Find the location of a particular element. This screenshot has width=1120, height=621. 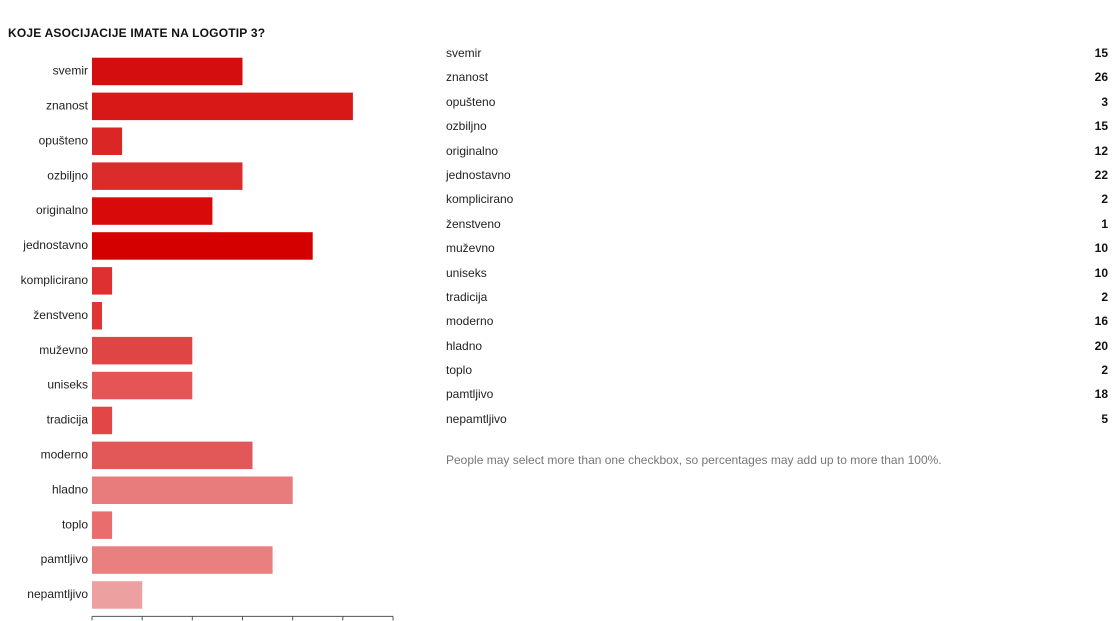

summary-label: originalno is located at coordinates (472, 150).